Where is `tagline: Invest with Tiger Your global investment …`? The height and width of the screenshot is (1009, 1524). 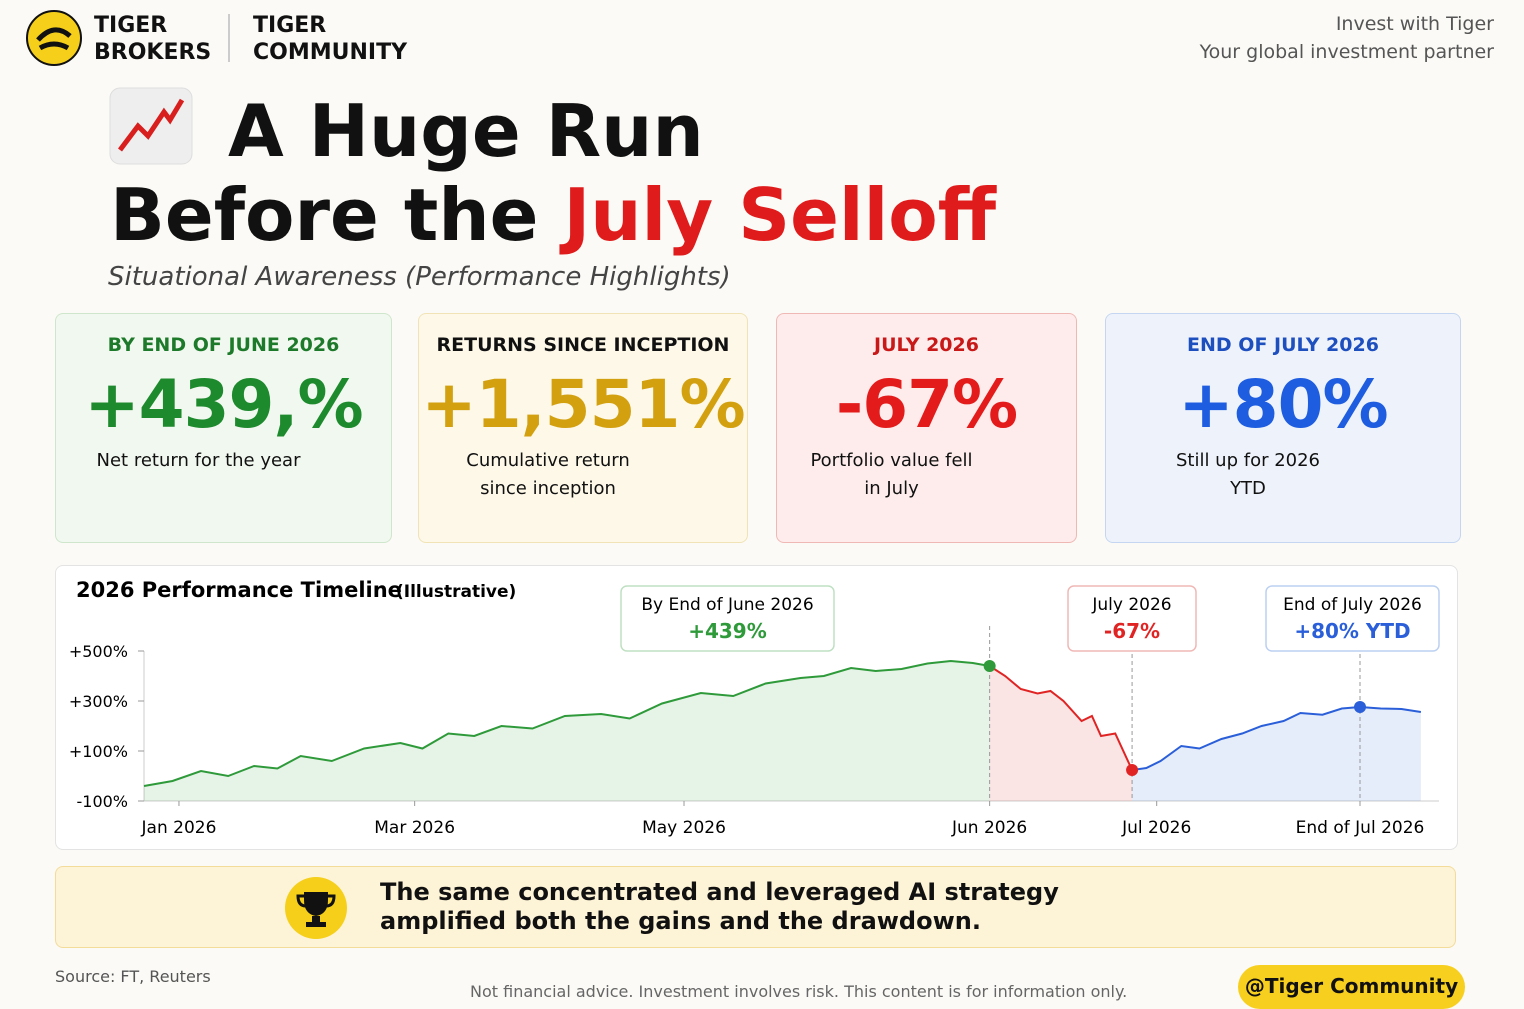 tagline: Invest with Tiger Your global investment … is located at coordinates (1347, 38).